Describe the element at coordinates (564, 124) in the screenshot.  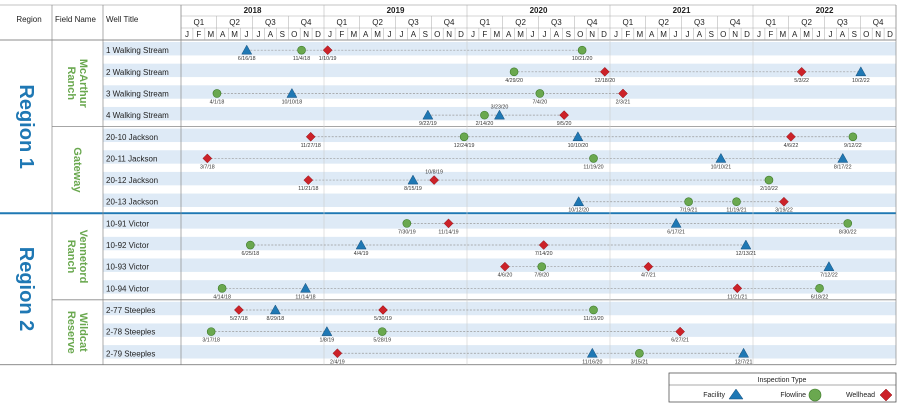
I see `event-date-label: 9/5/20` at that location.